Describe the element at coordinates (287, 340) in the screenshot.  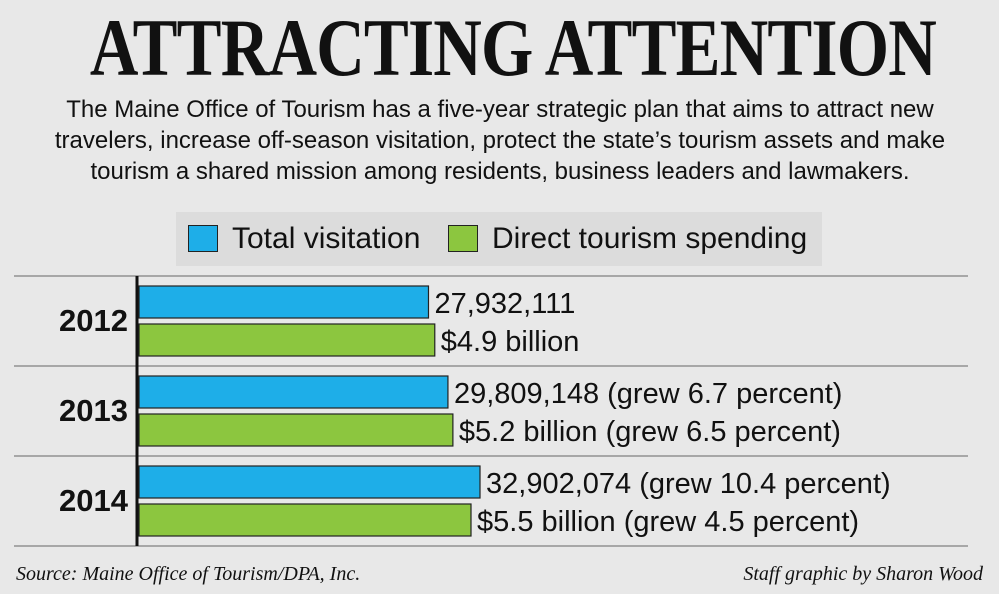
I see `spending-bar-2012` at that location.